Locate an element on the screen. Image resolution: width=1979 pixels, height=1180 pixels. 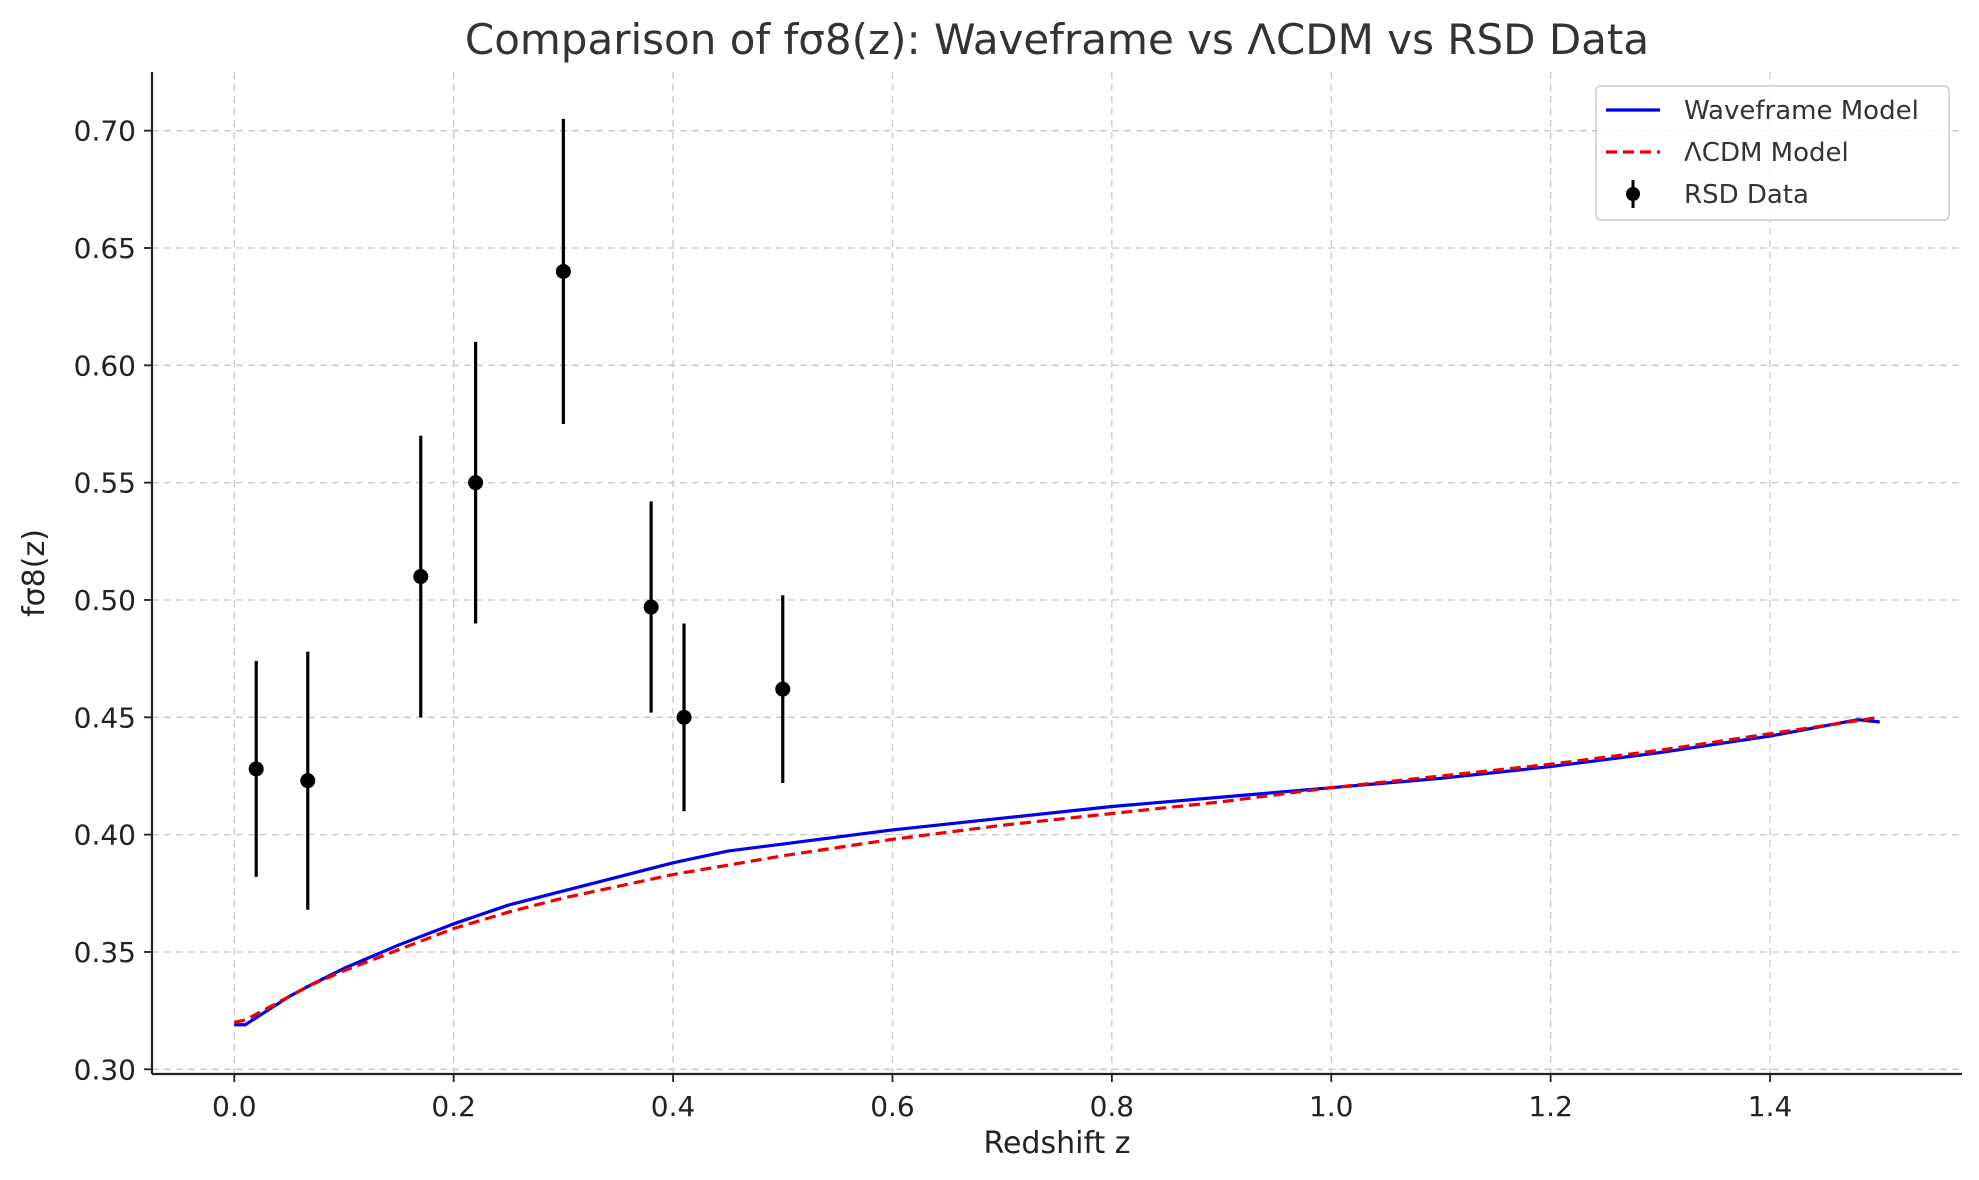
legend: Waveframe Model ΛCDM Model RSD Data is located at coordinates (1772, 153).